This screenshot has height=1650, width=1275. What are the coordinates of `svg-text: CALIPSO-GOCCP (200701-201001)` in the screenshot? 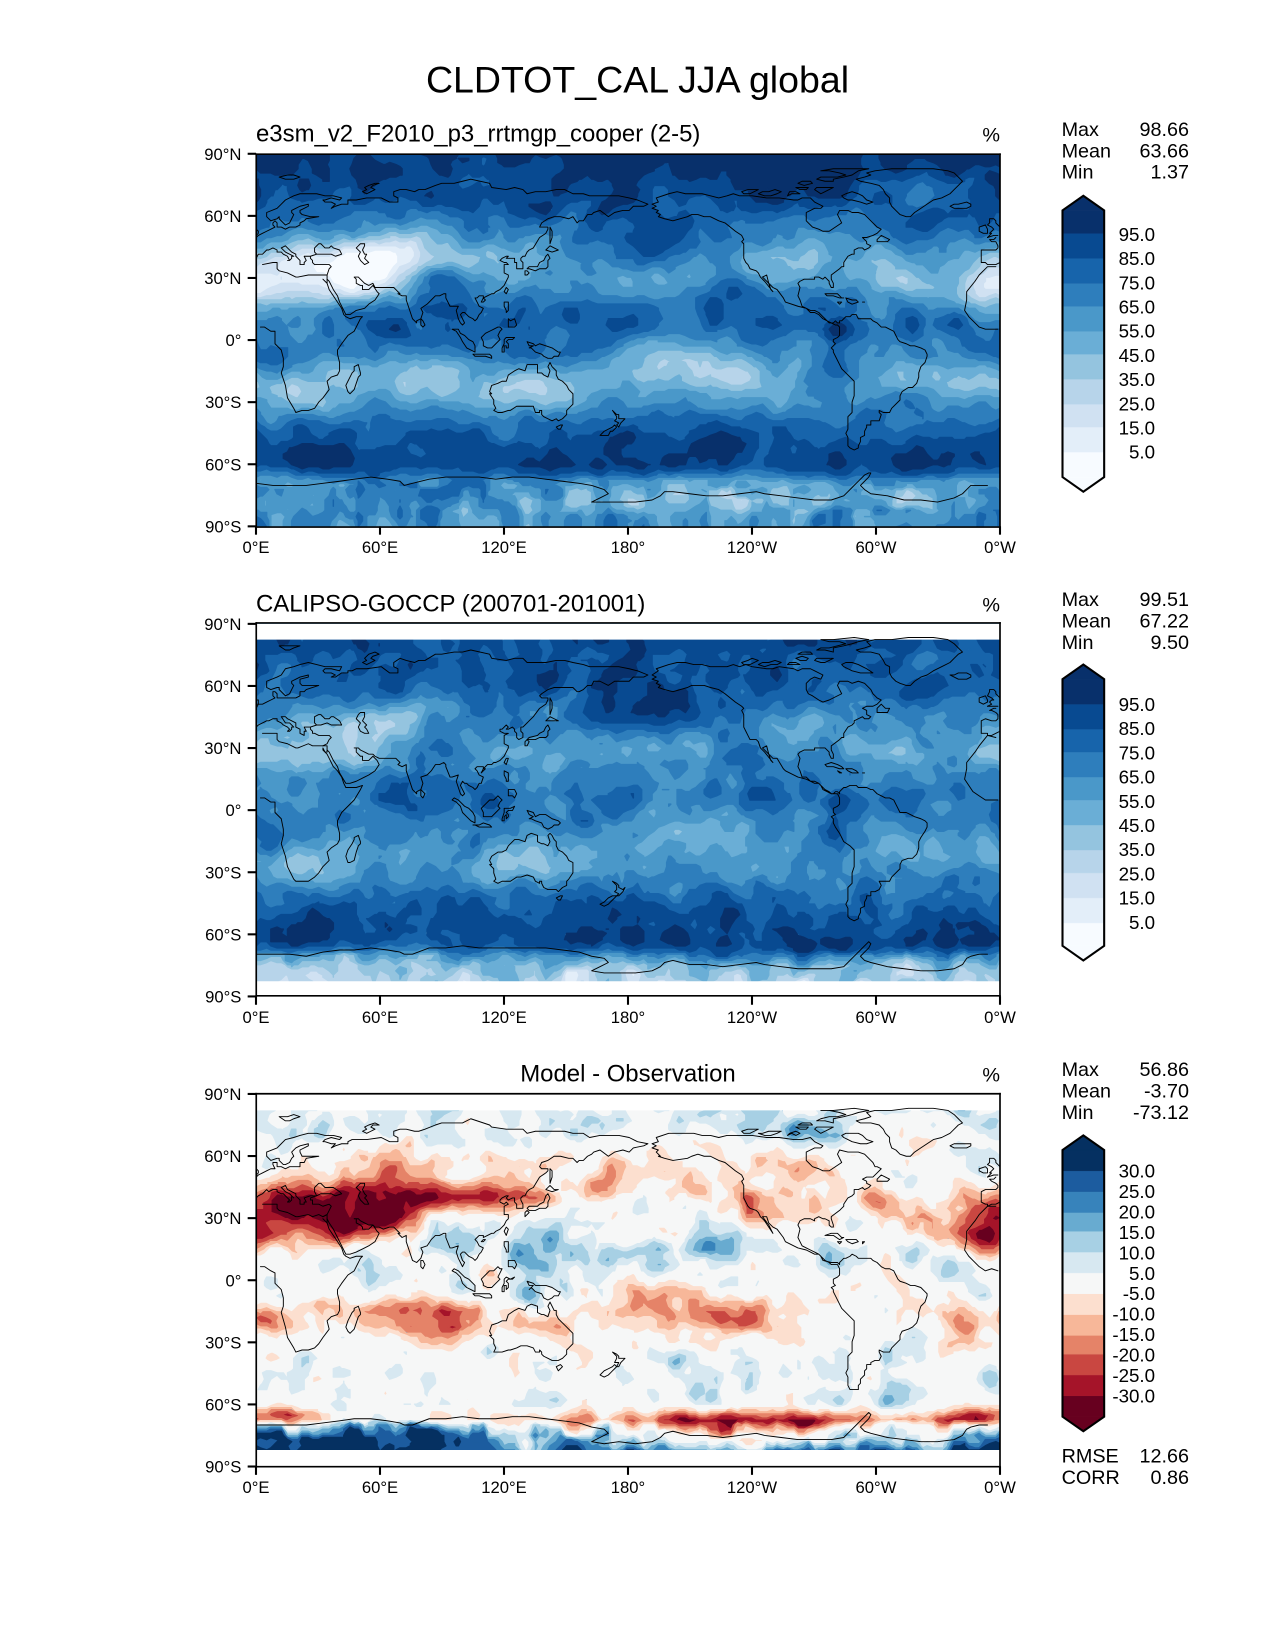 It's located at (450, 603).